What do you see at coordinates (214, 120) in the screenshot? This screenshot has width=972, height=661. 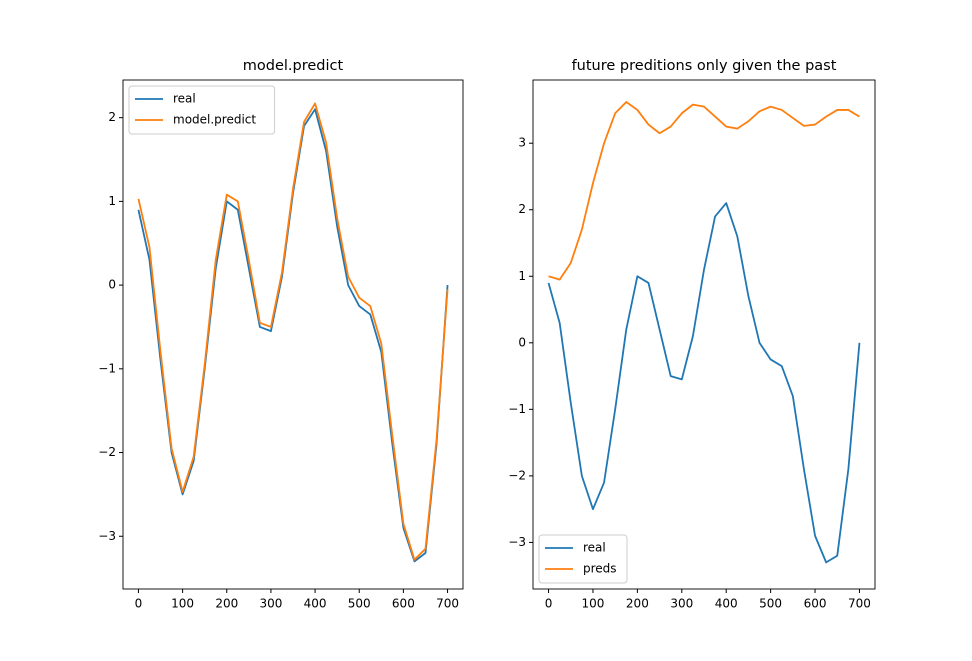 I see `legend-label: model.predict` at bounding box center [214, 120].